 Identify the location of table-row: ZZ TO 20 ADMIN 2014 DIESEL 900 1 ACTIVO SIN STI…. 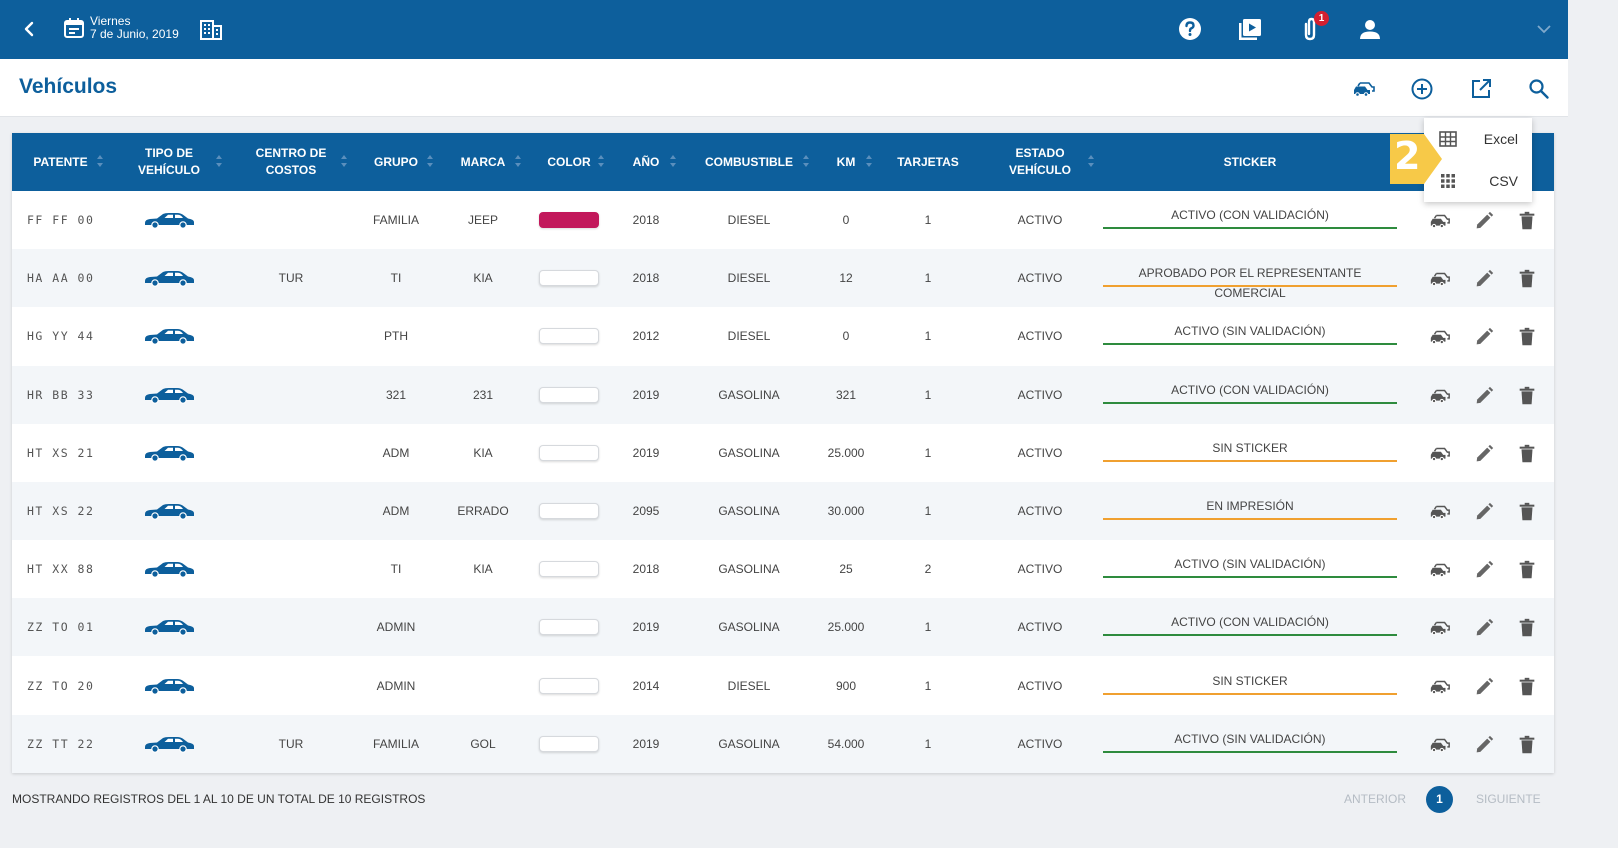
(783, 686).